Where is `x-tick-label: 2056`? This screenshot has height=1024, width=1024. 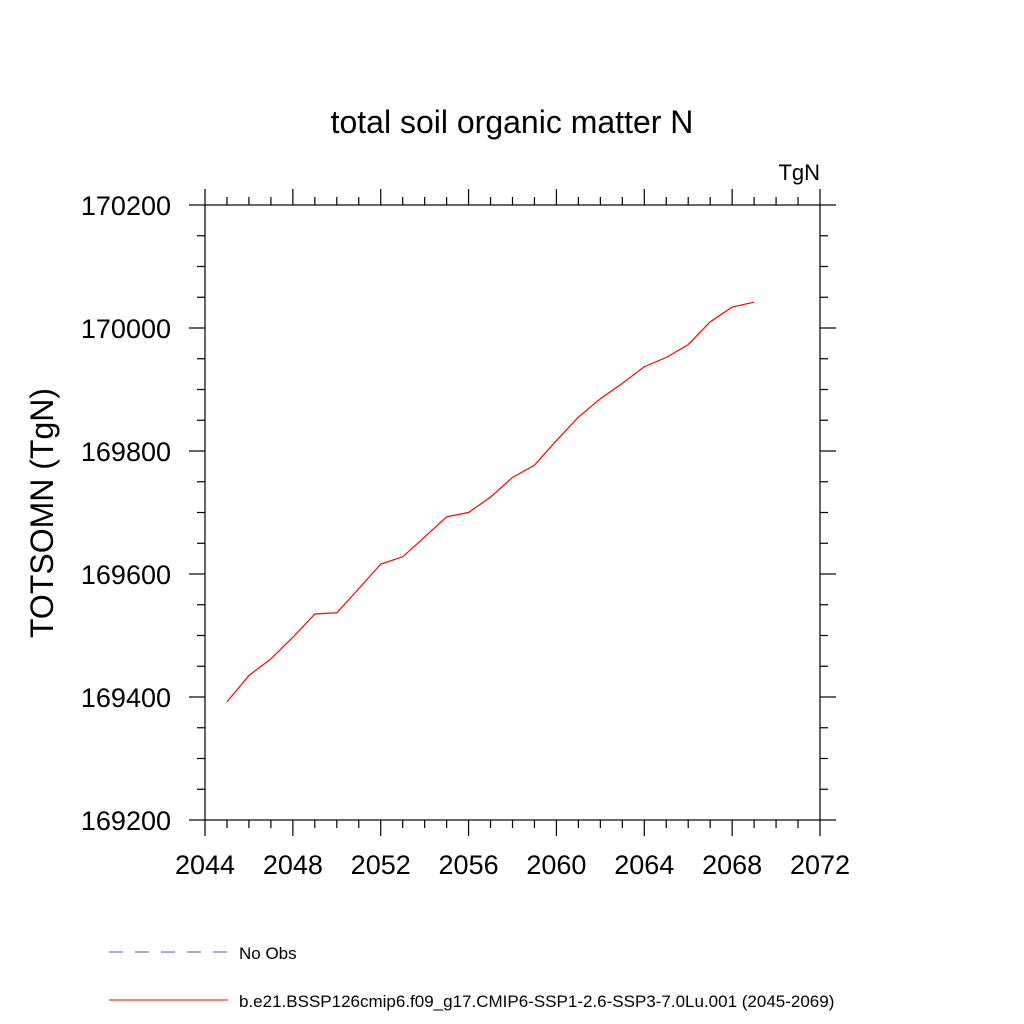 x-tick-label: 2056 is located at coordinates (469, 865).